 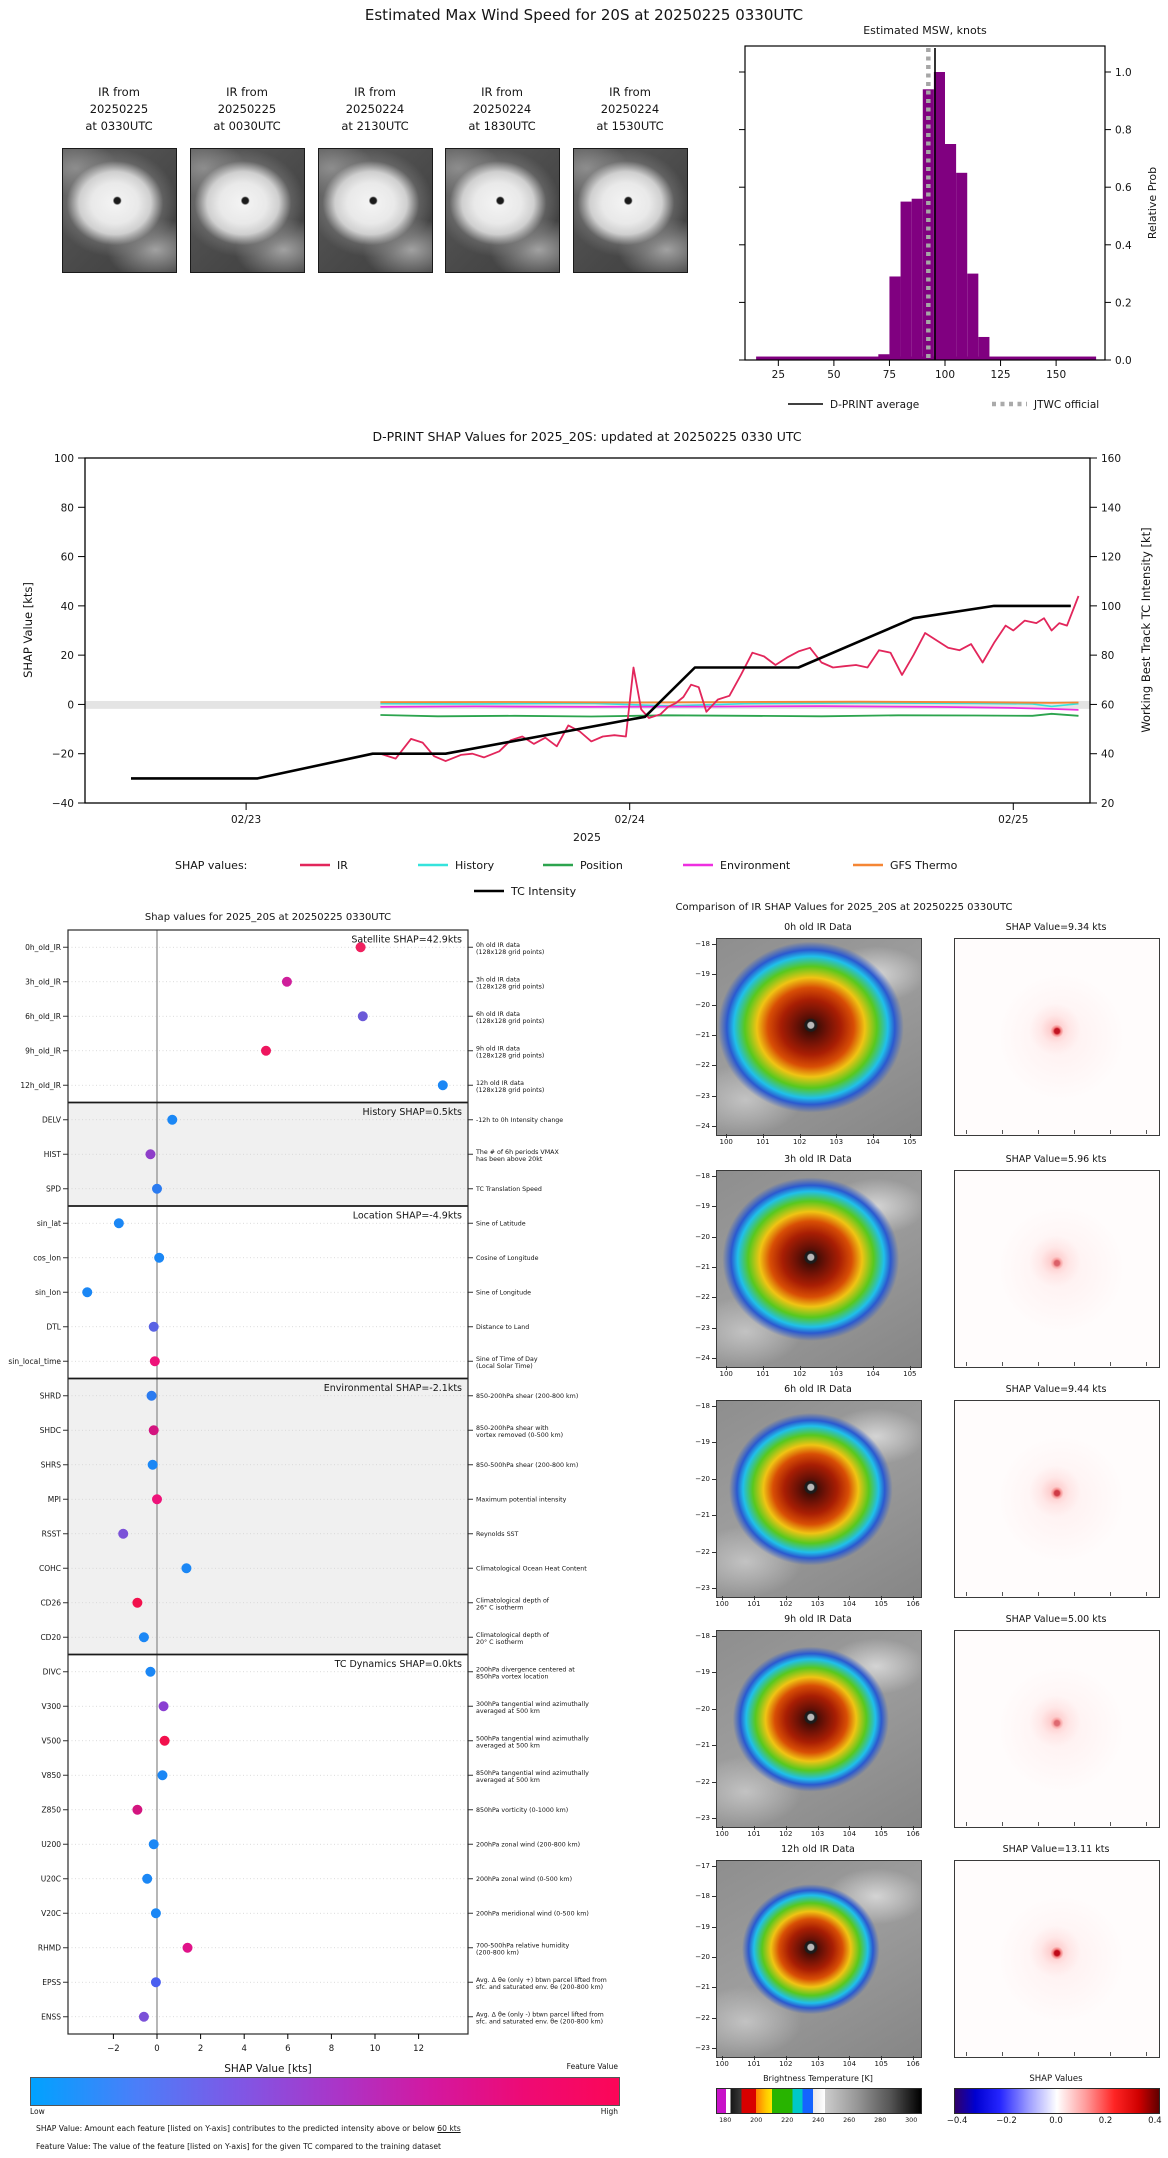 I want to click on left-y-tick-label: 60, so click(x=67, y=558).